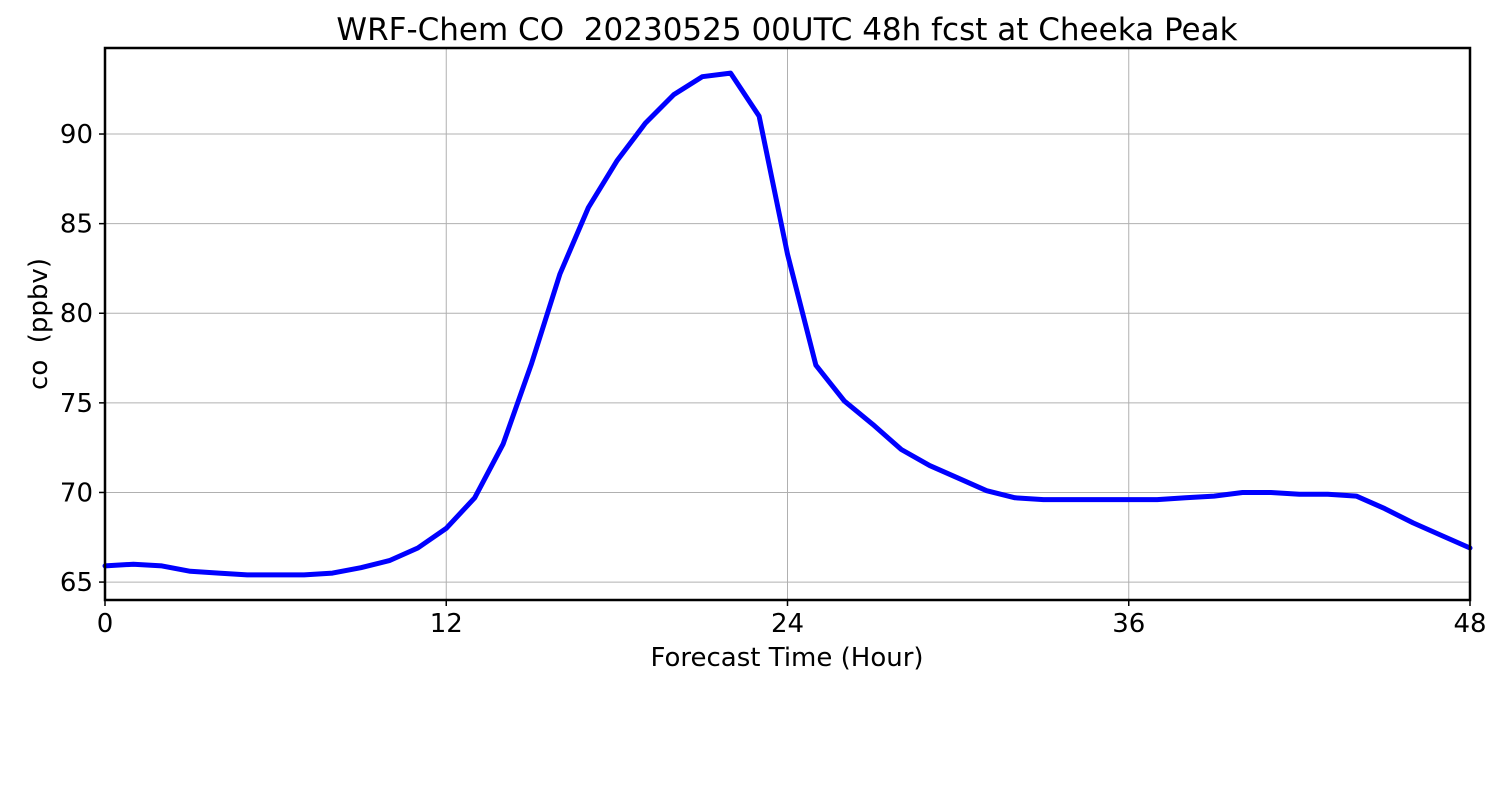 The image size is (1500, 800). Describe the element at coordinates (76, 404) in the screenshot. I see `y-tick-label: 75` at that location.